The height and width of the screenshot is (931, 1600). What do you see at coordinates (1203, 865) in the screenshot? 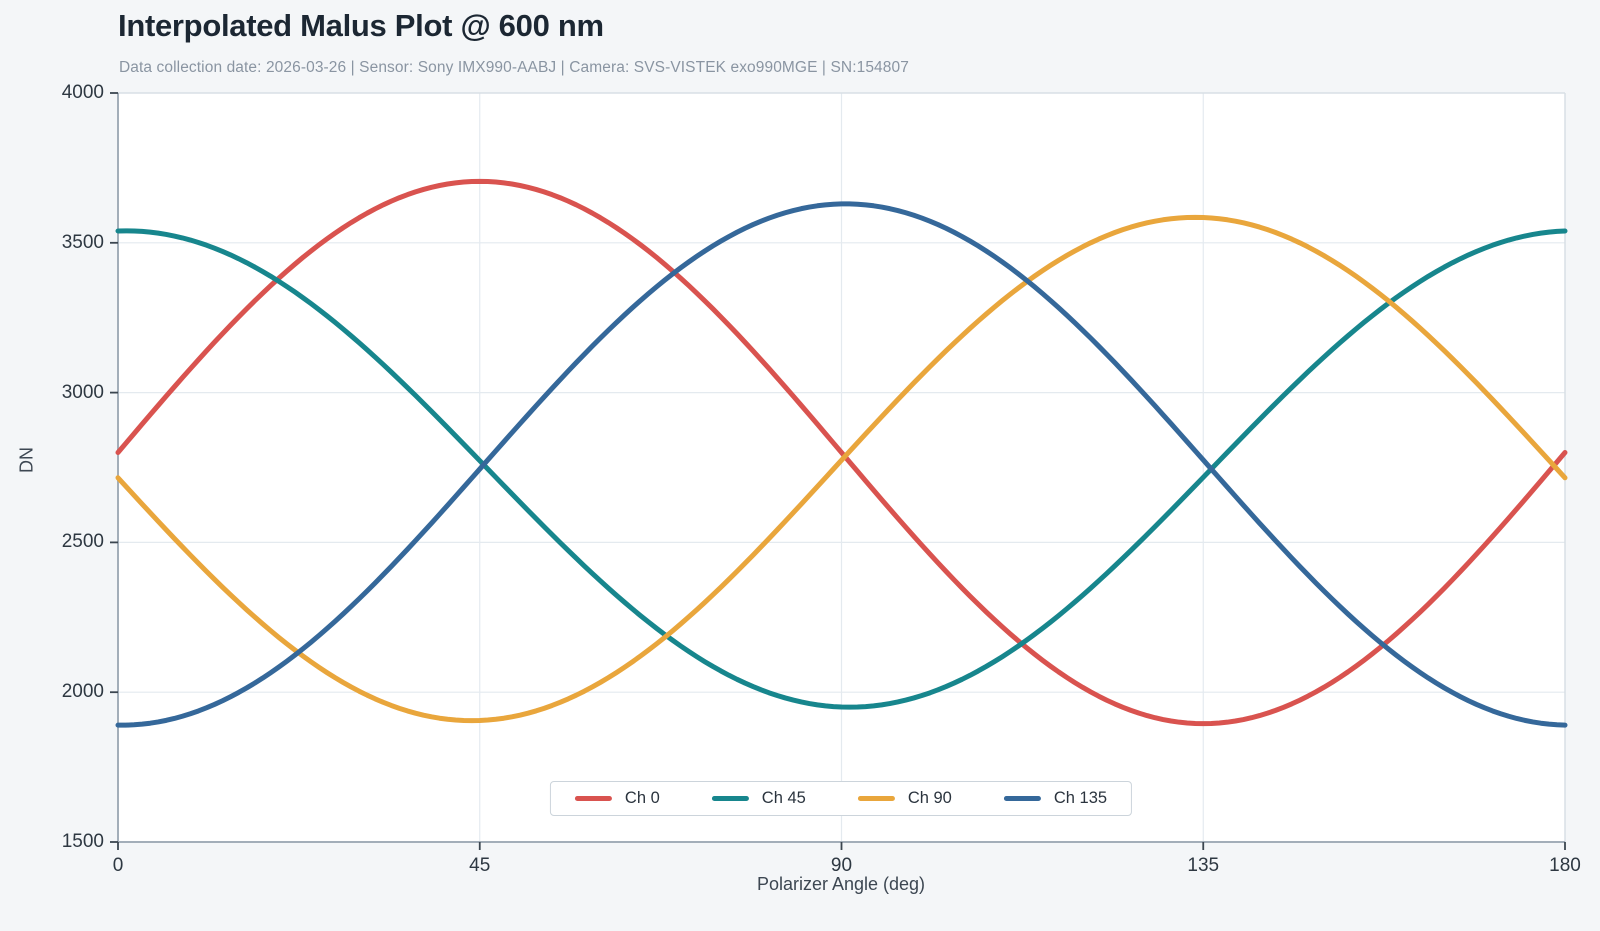
I see `x-tick-label: 135` at bounding box center [1203, 865].